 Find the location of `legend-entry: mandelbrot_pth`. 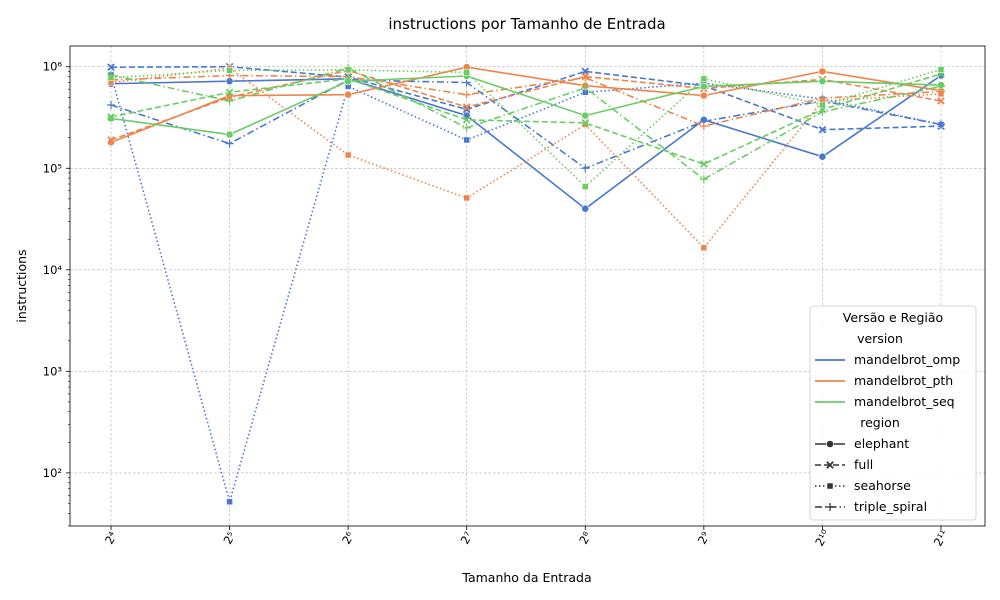

legend-entry: mandelbrot_pth is located at coordinates (903, 380).